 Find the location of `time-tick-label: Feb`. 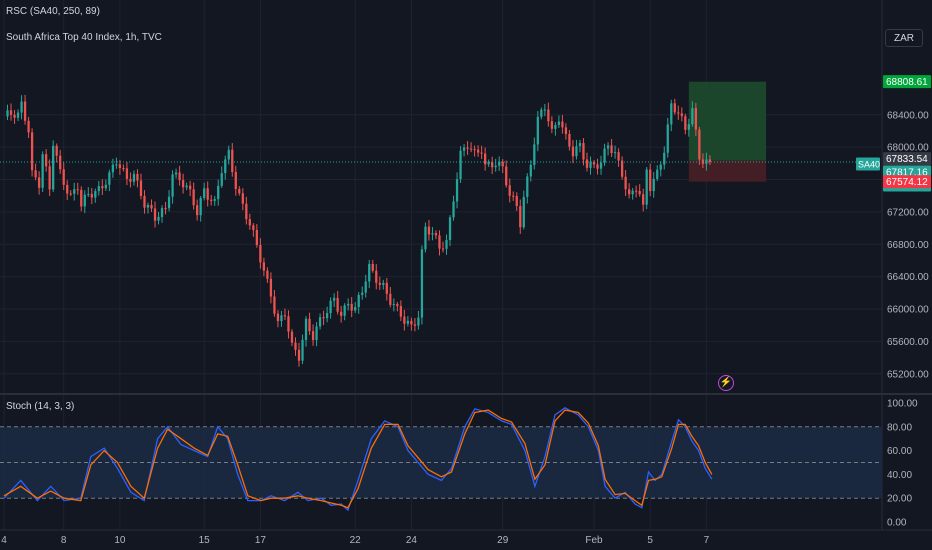

time-tick-label: Feb is located at coordinates (594, 540).